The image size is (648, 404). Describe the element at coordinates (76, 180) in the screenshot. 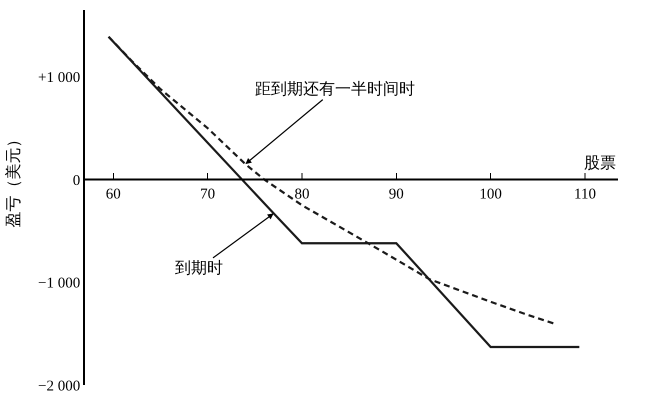

I see `y-tick-label: 0` at that location.